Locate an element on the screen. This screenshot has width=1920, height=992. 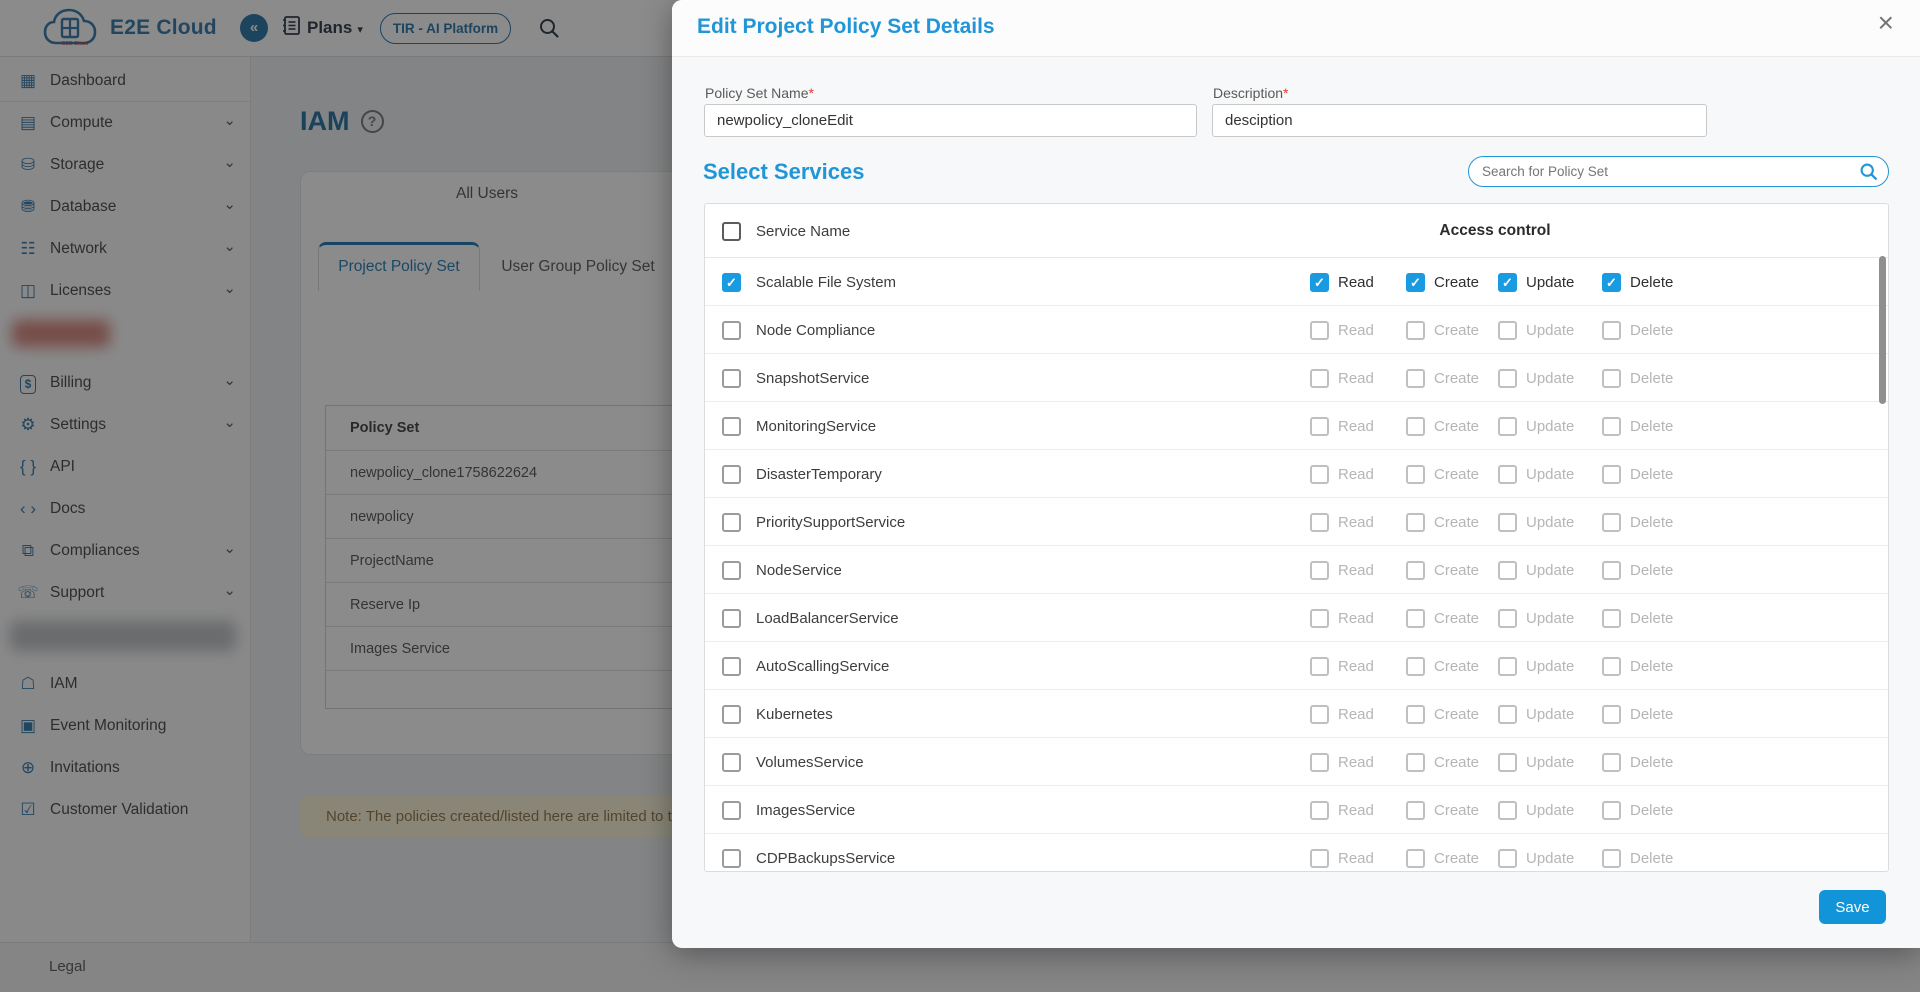
close-icon: × is located at coordinates (1885, 22).